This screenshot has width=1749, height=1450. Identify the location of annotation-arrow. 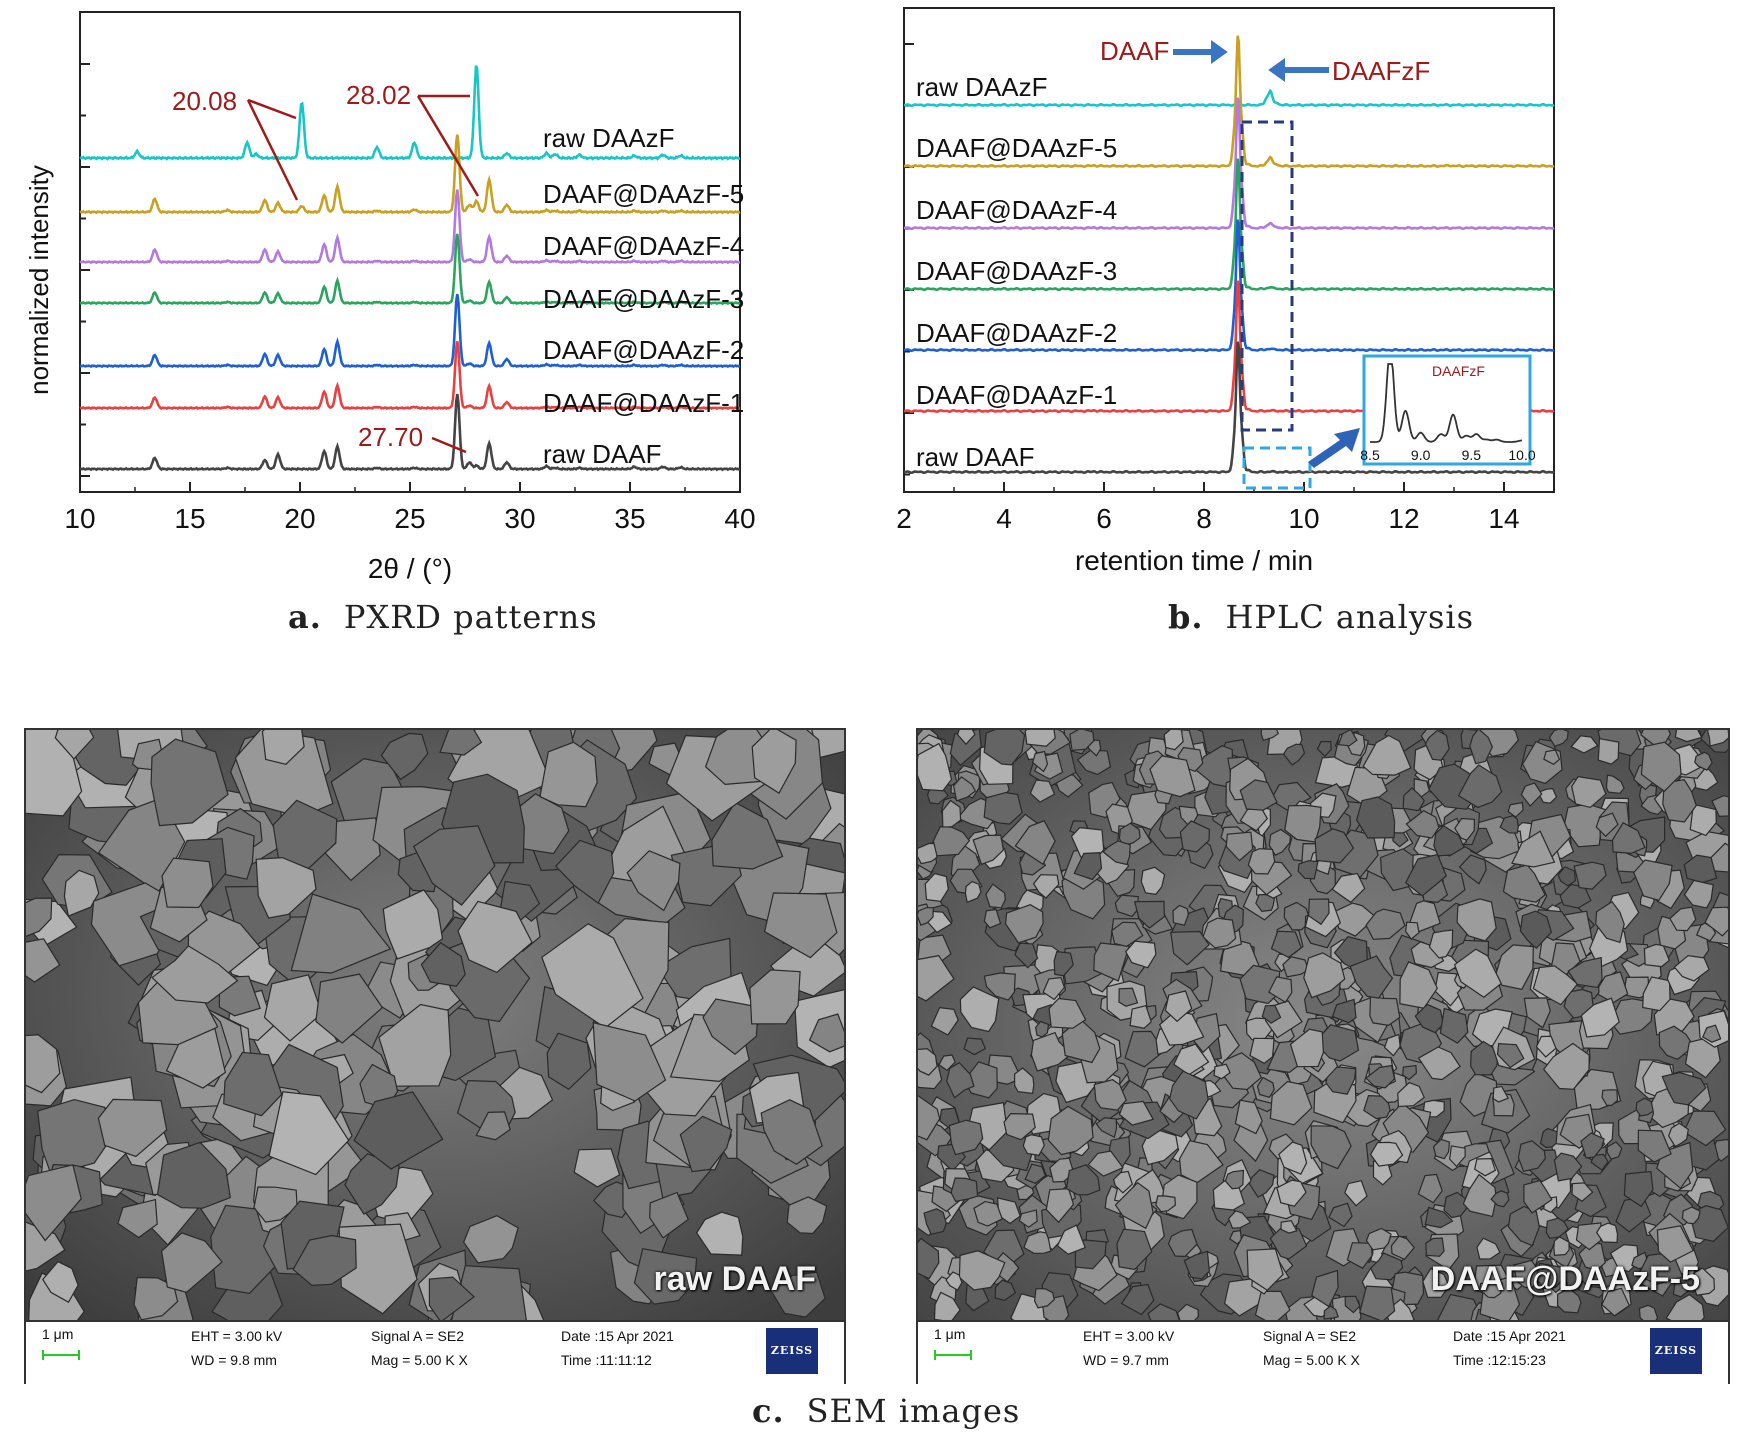
(449, 445).